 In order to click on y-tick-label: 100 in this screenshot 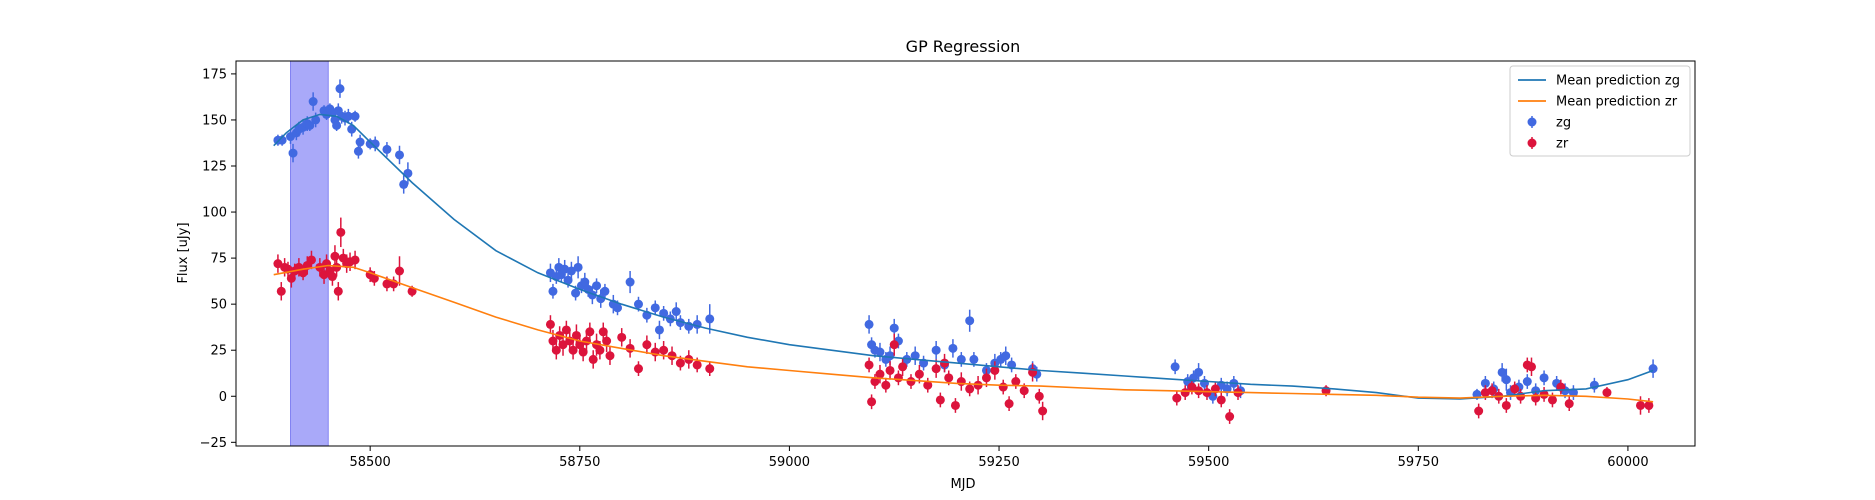, I will do `click(214, 213)`.